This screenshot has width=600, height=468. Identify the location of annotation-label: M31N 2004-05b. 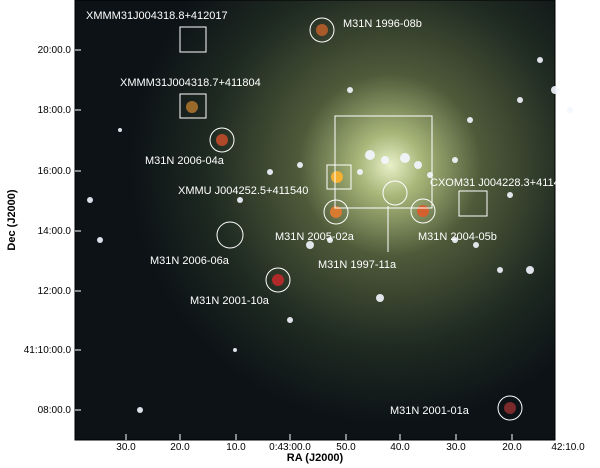
(457, 237).